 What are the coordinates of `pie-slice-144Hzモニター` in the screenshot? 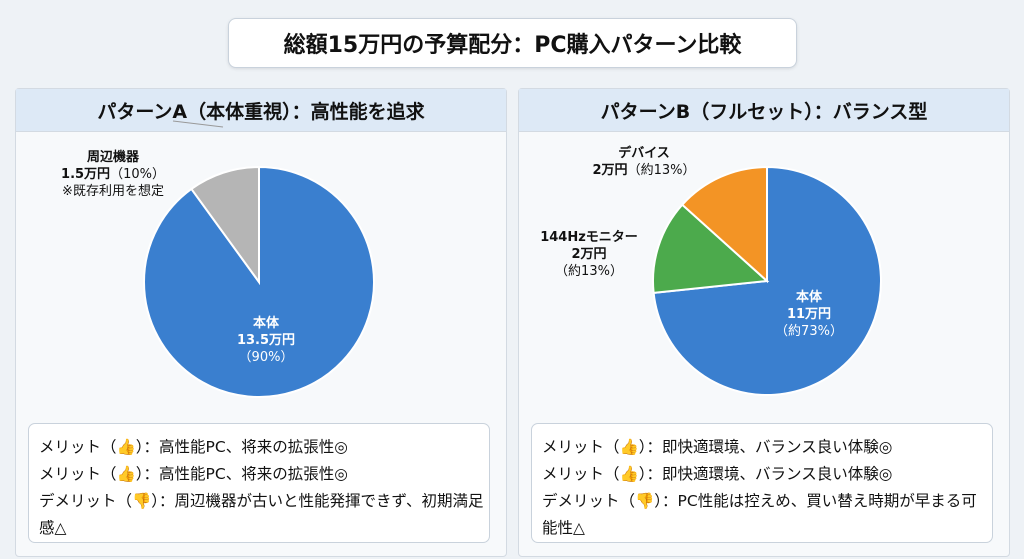 It's located at (711, 249).